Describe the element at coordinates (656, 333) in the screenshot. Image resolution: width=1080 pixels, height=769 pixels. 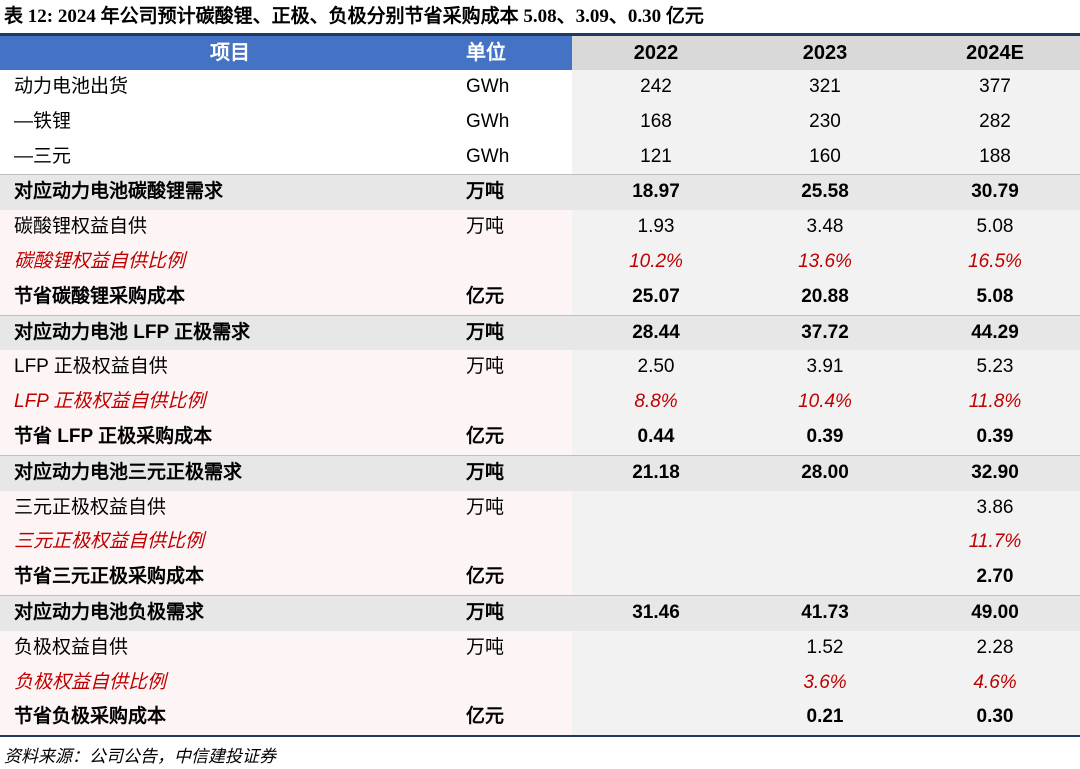
I see `cell-2022: 28.44` at that location.